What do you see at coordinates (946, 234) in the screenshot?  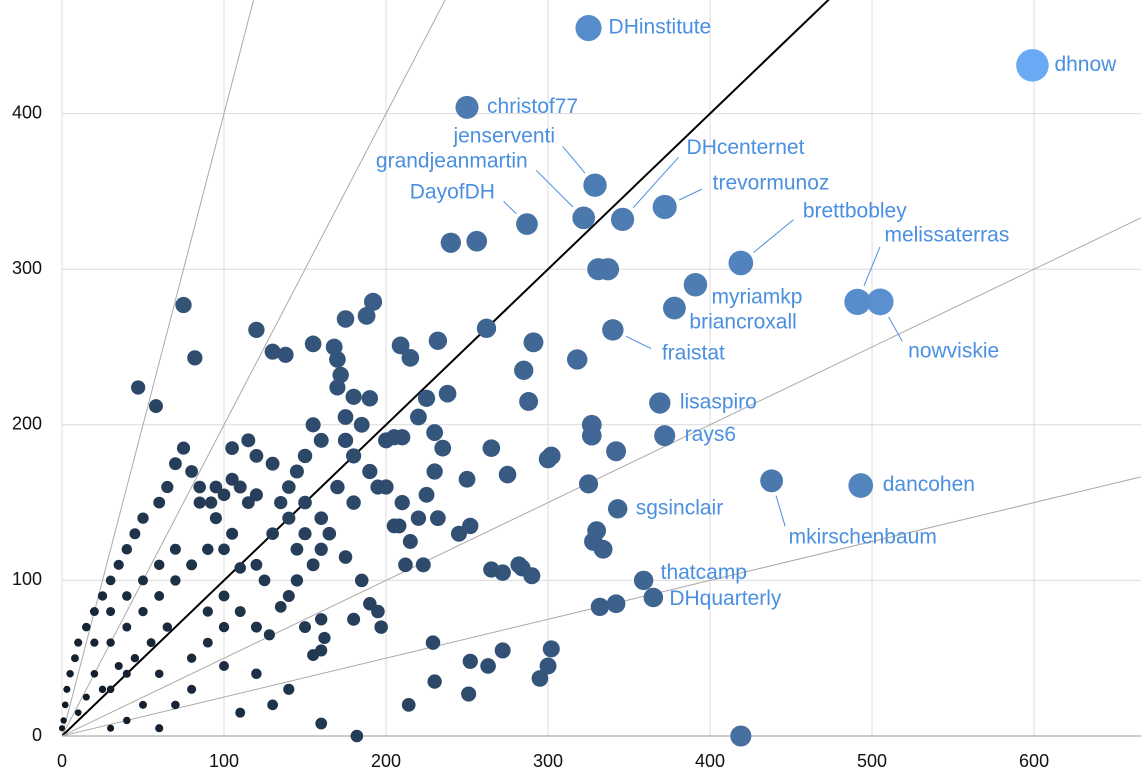 I see `point-label: melissaterras` at bounding box center [946, 234].